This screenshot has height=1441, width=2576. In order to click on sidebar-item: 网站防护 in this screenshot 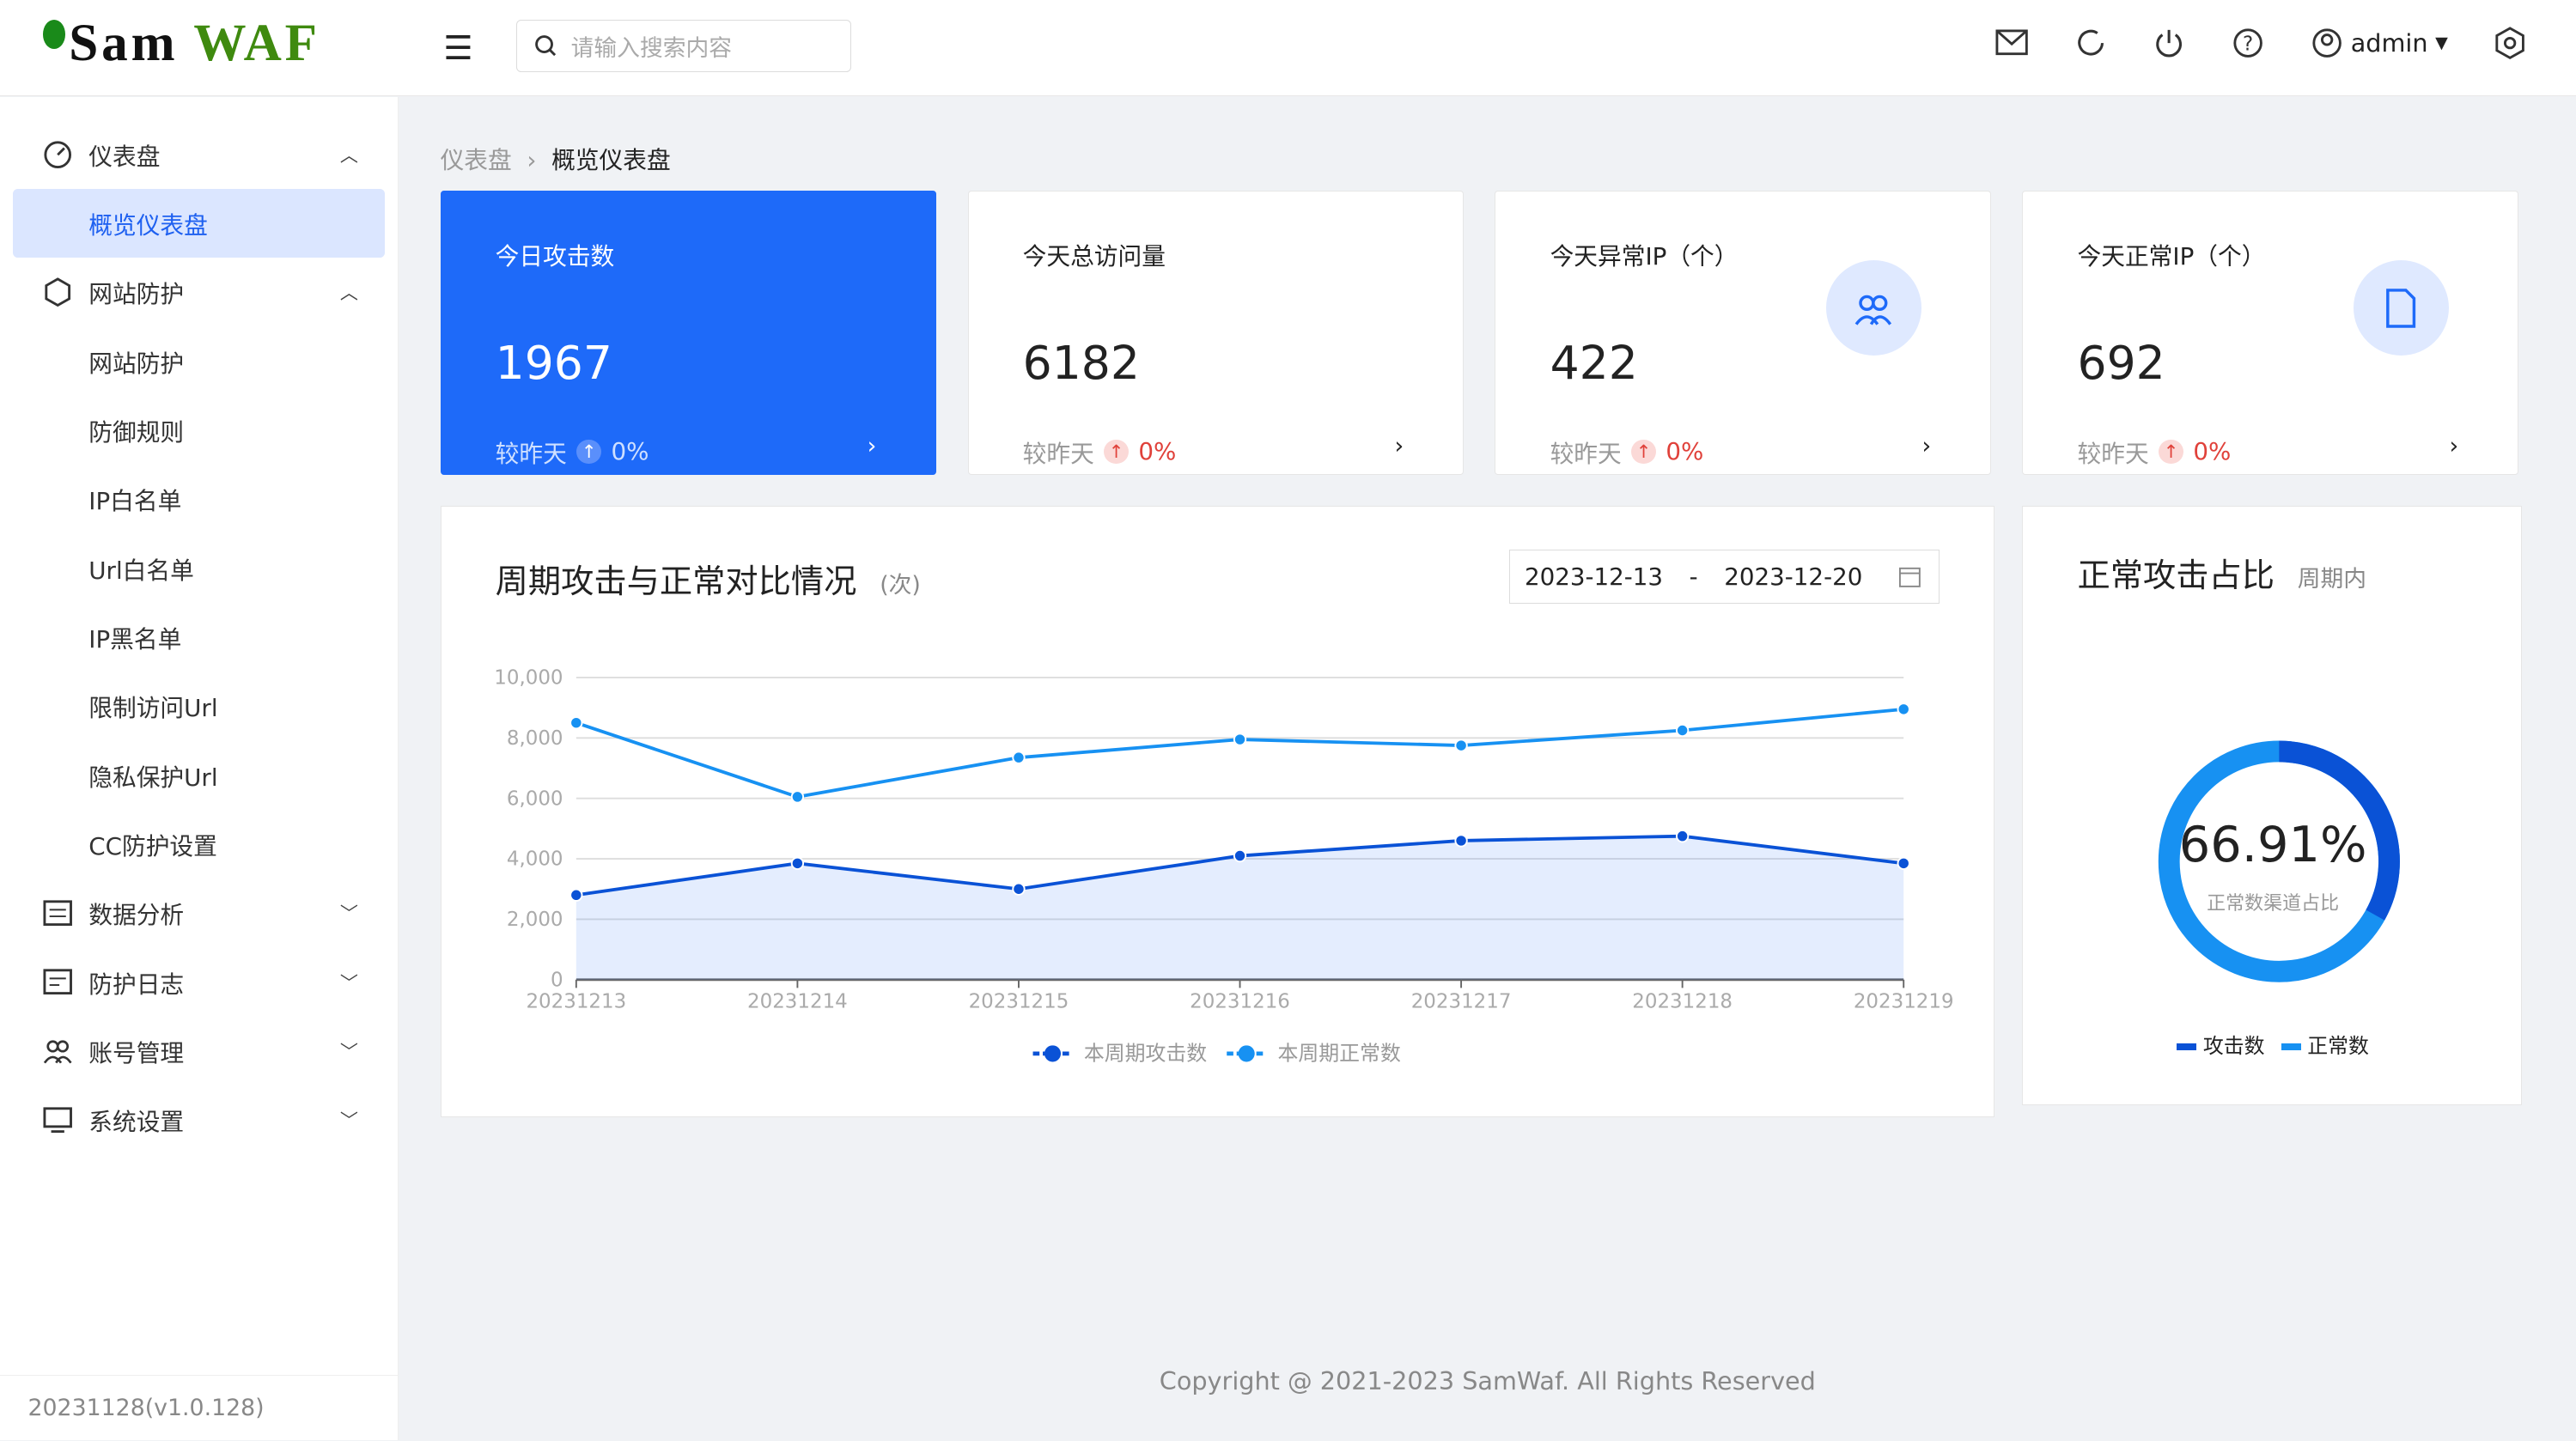, I will do `click(199, 362)`.